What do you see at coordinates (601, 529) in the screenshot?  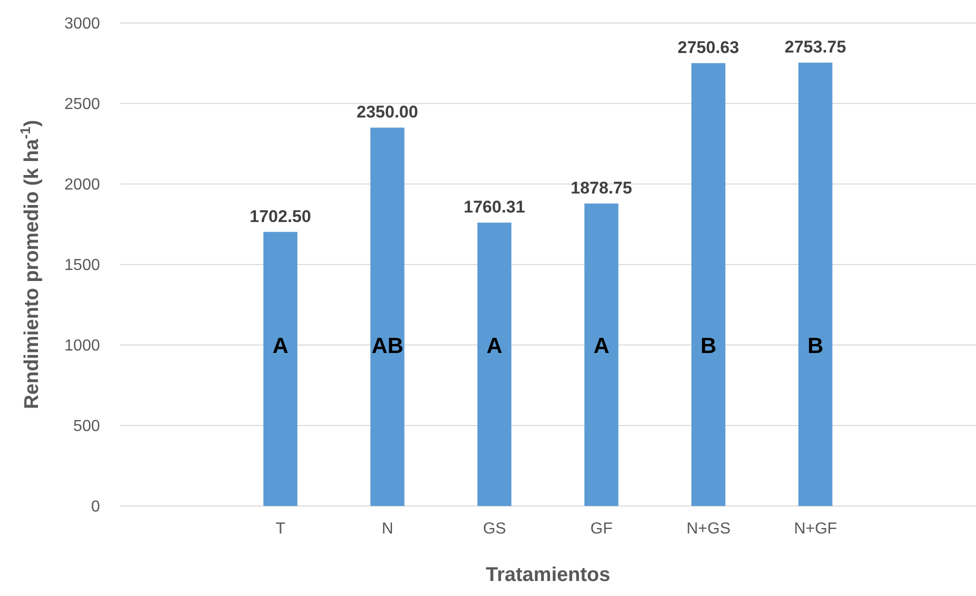 I see `x-tick-label: GF` at bounding box center [601, 529].